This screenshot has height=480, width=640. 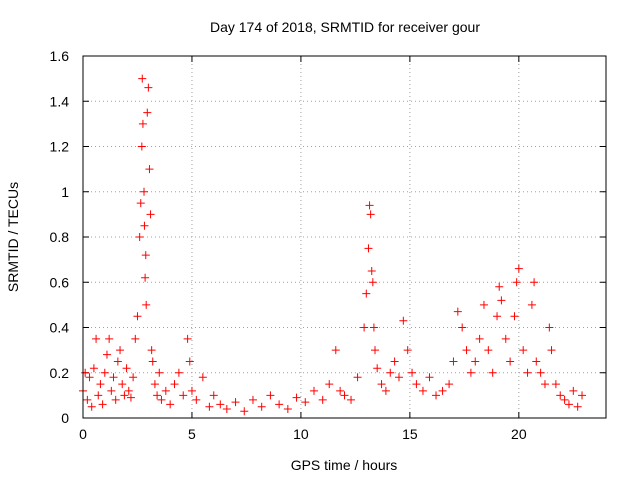 What do you see at coordinates (519, 434) in the screenshot?
I see `x-tick-label: 20` at bounding box center [519, 434].